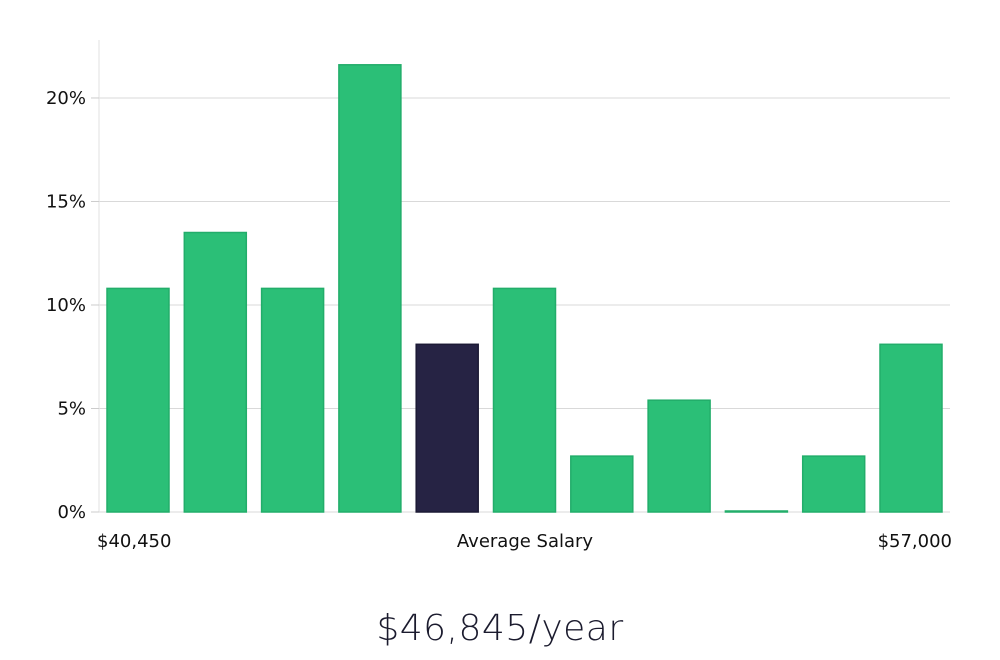 This screenshot has width=1000, height=660. Describe the element at coordinates (71, 408) in the screenshot. I see `y-tick-label: 5%` at that location.